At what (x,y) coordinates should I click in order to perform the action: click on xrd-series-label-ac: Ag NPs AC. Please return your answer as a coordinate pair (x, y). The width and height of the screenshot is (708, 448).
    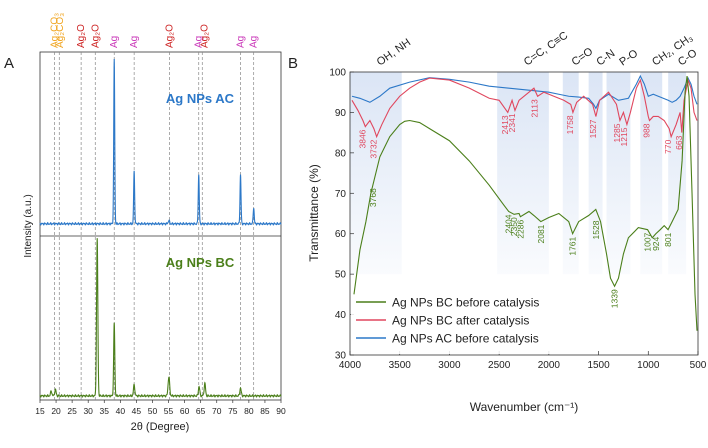
    Looking at the image, I should click on (200, 98).